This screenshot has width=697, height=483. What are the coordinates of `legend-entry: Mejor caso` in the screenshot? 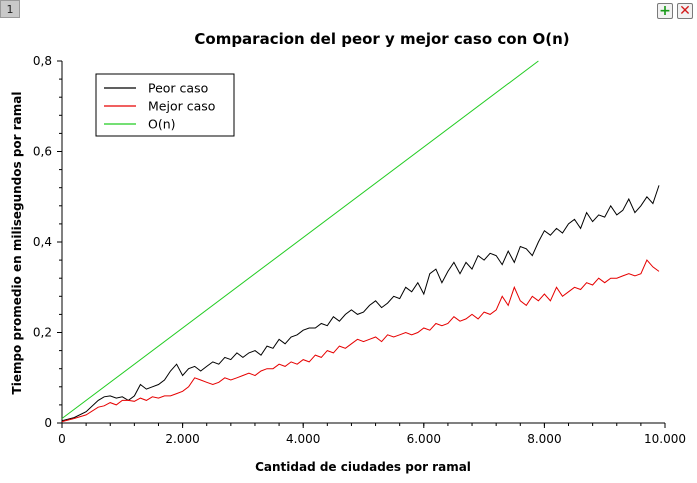 It's located at (181, 106).